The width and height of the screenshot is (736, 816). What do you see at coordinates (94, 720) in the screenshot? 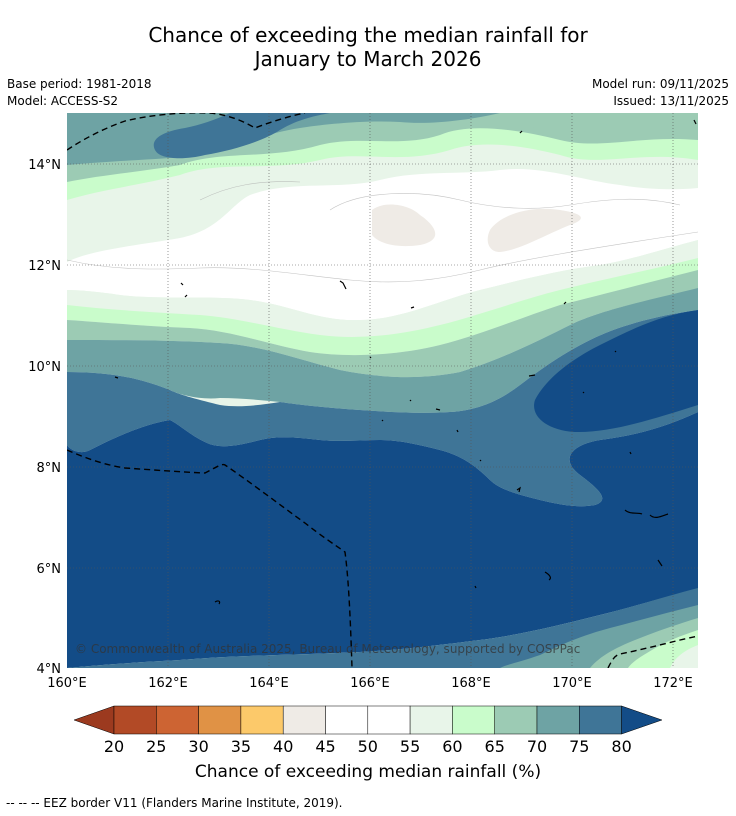
I see `colorbar-low-arrow` at bounding box center [94, 720].